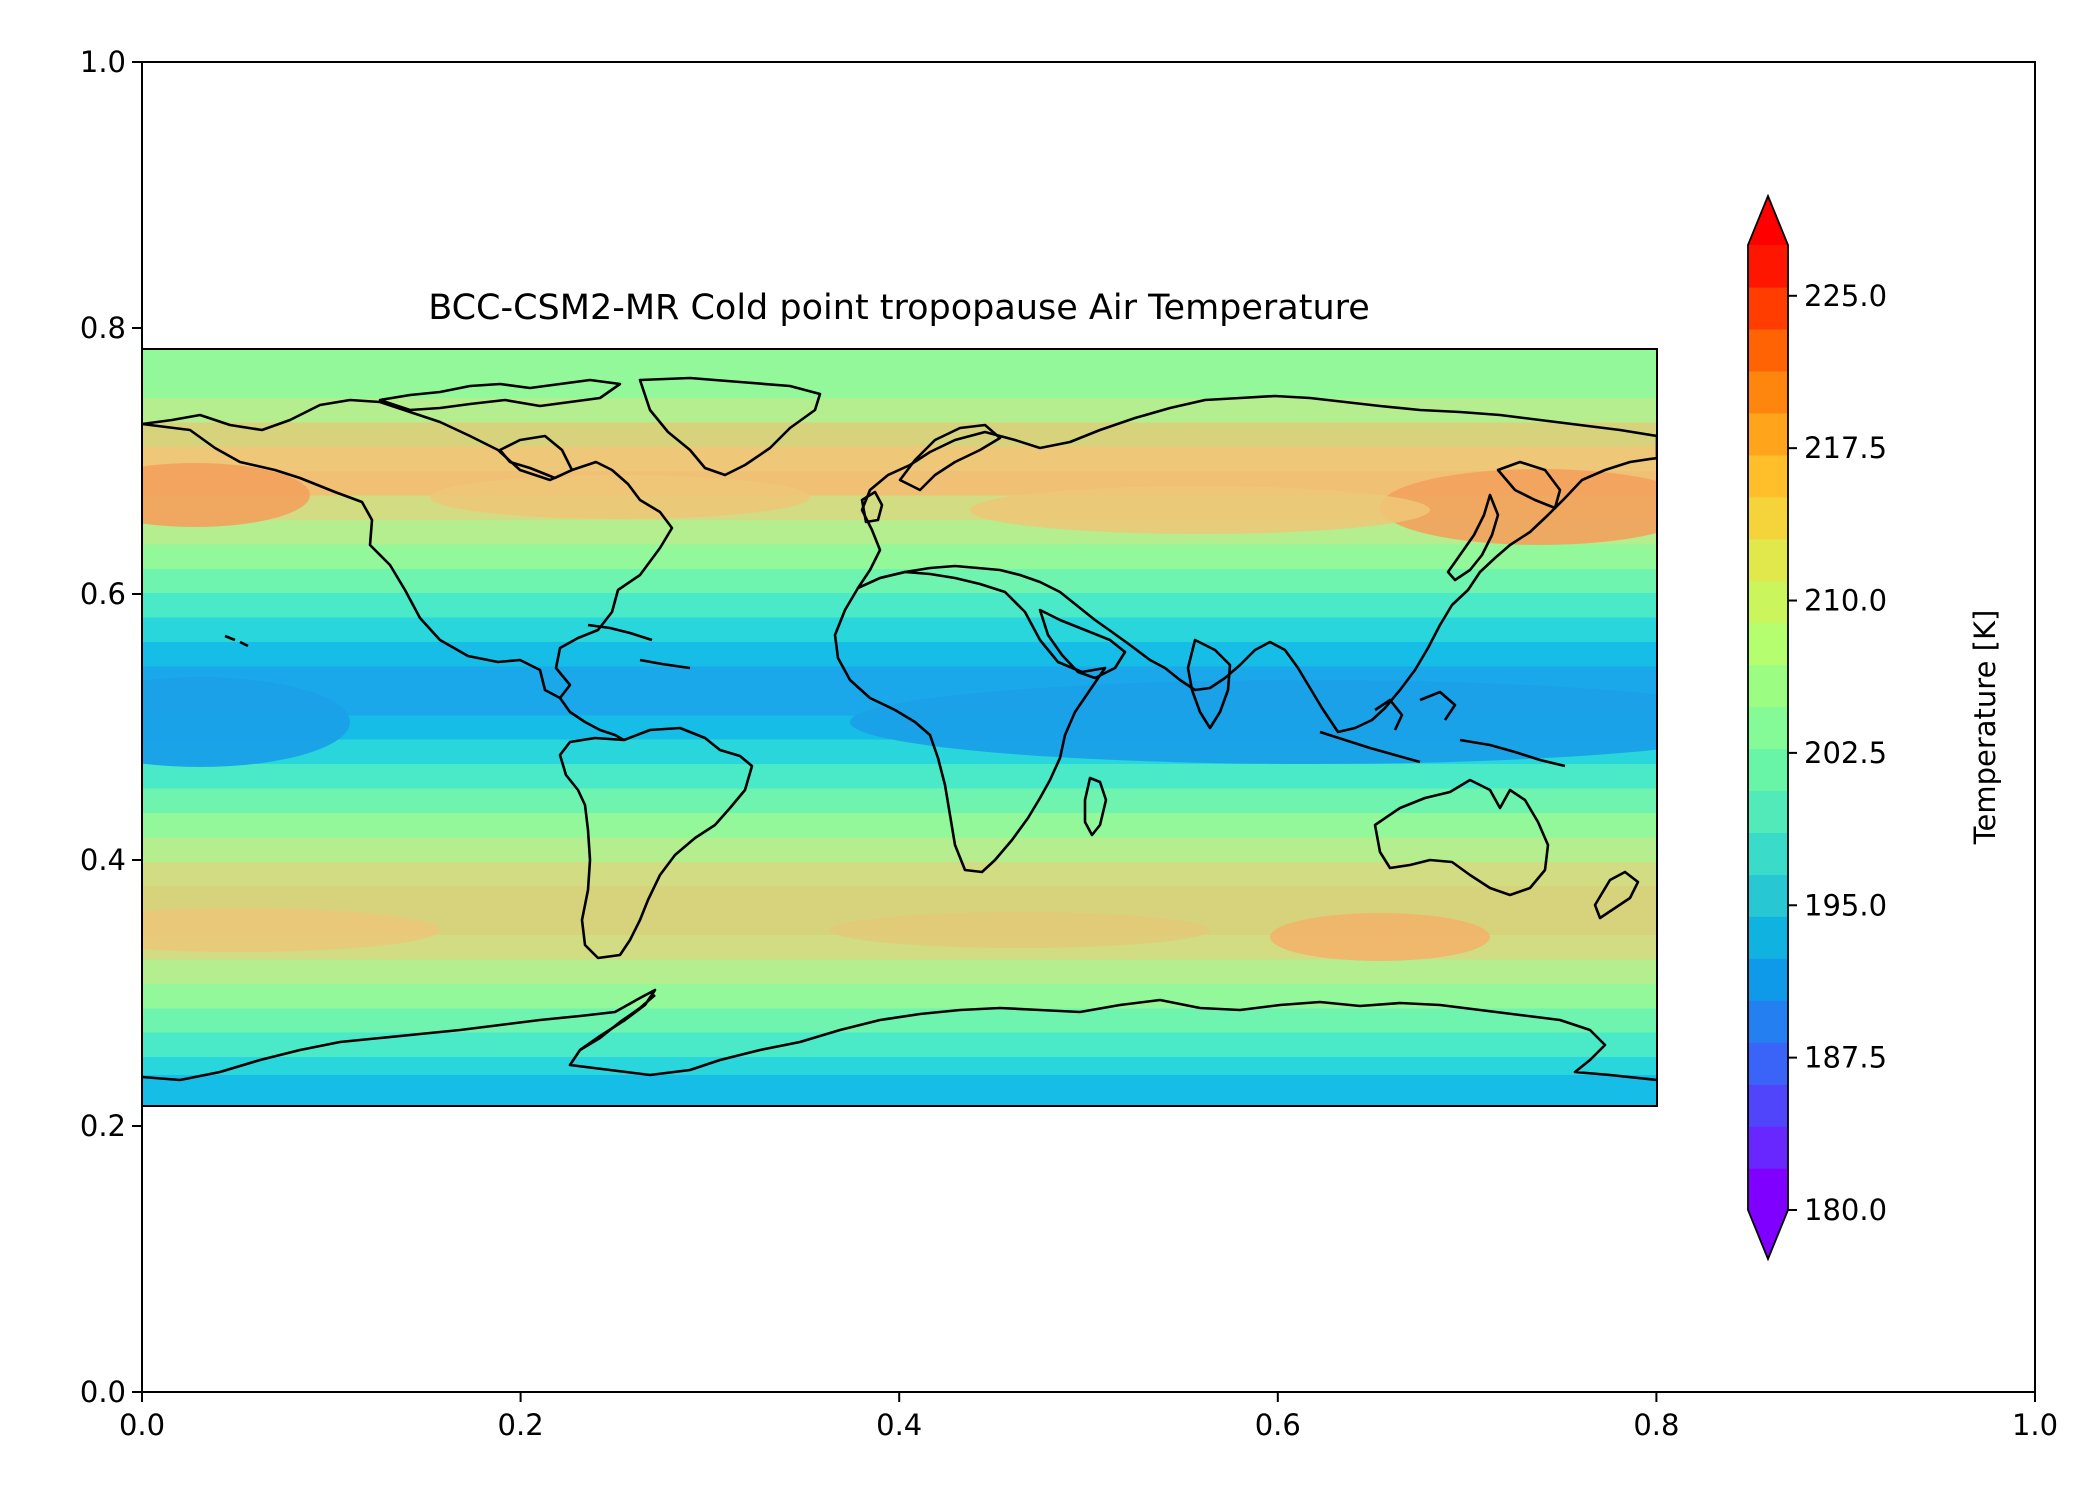 The width and height of the screenshot is (2100, 1500). What do you see at coordinates (1768, 1234) in the screenshot?
I see `colorbar-extend-min` at bounding box center [1768, 1234].